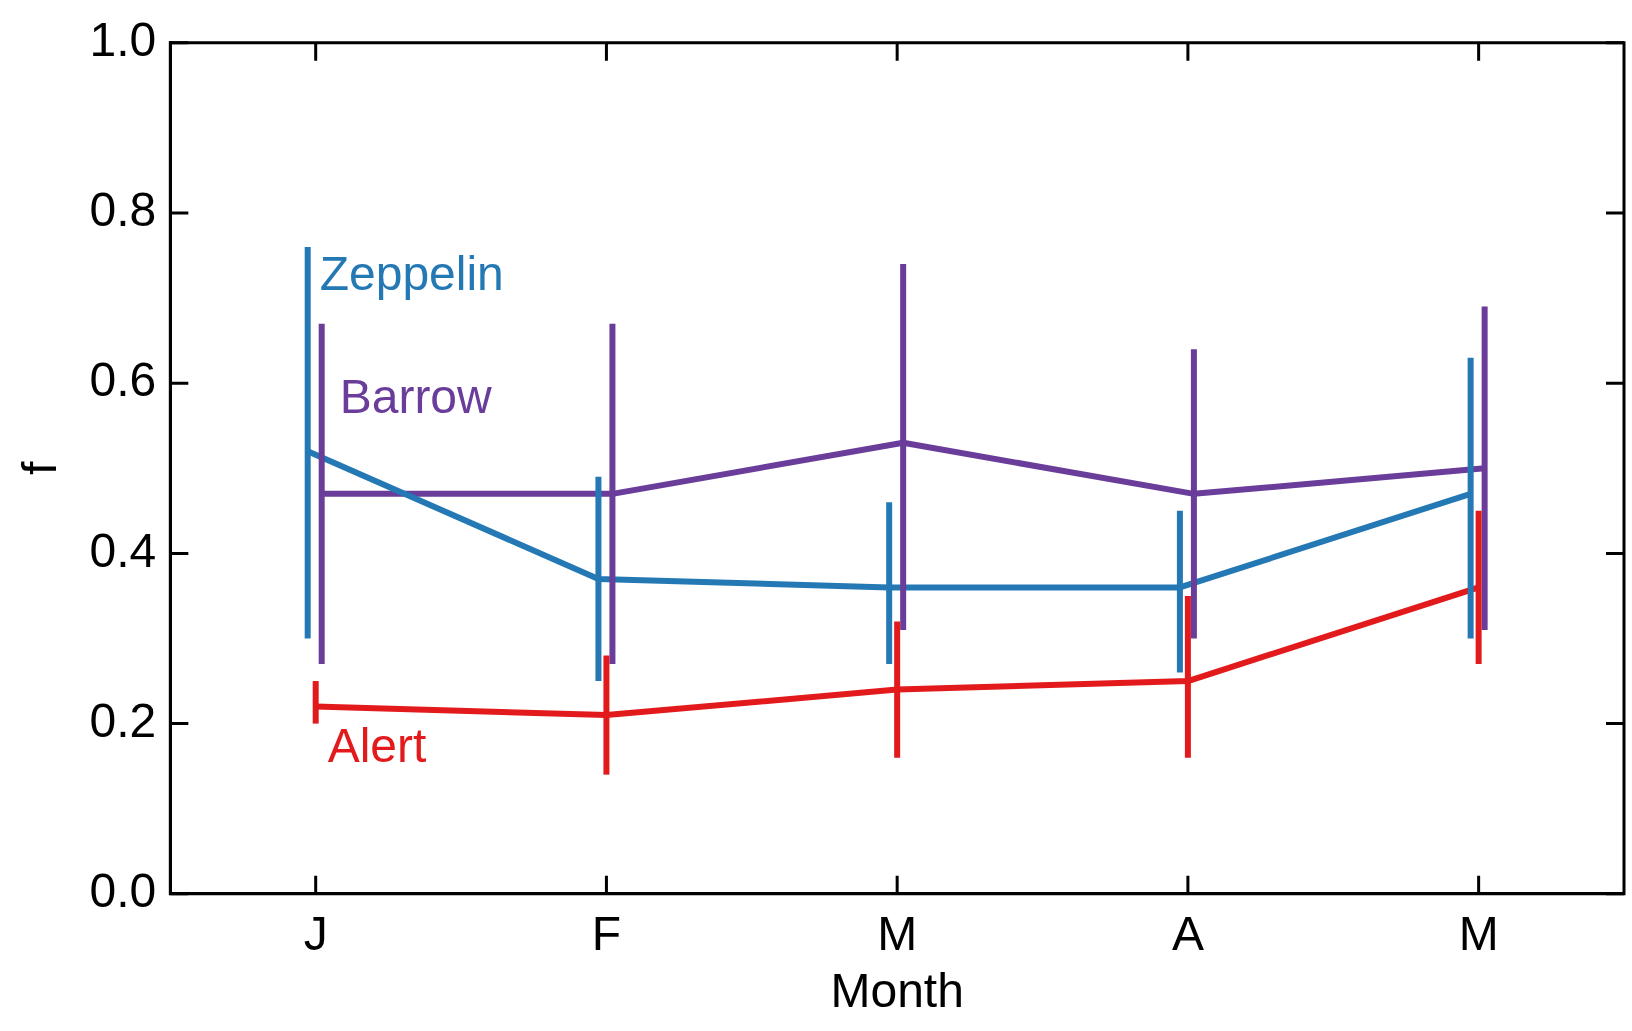  I want to click on y-axis-title: f, so click(40, 467).